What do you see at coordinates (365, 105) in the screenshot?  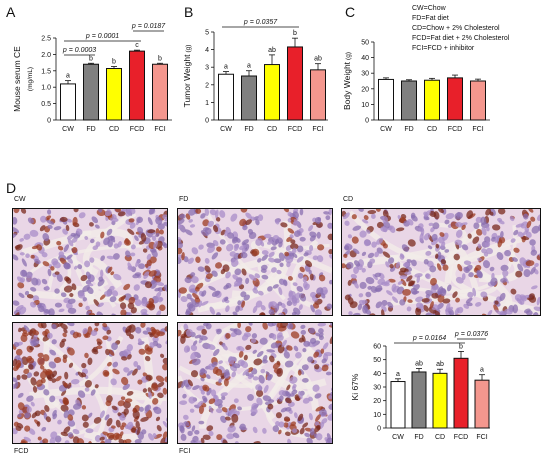 I see `y-tick-label: 10` at bounding box center [365, 105].